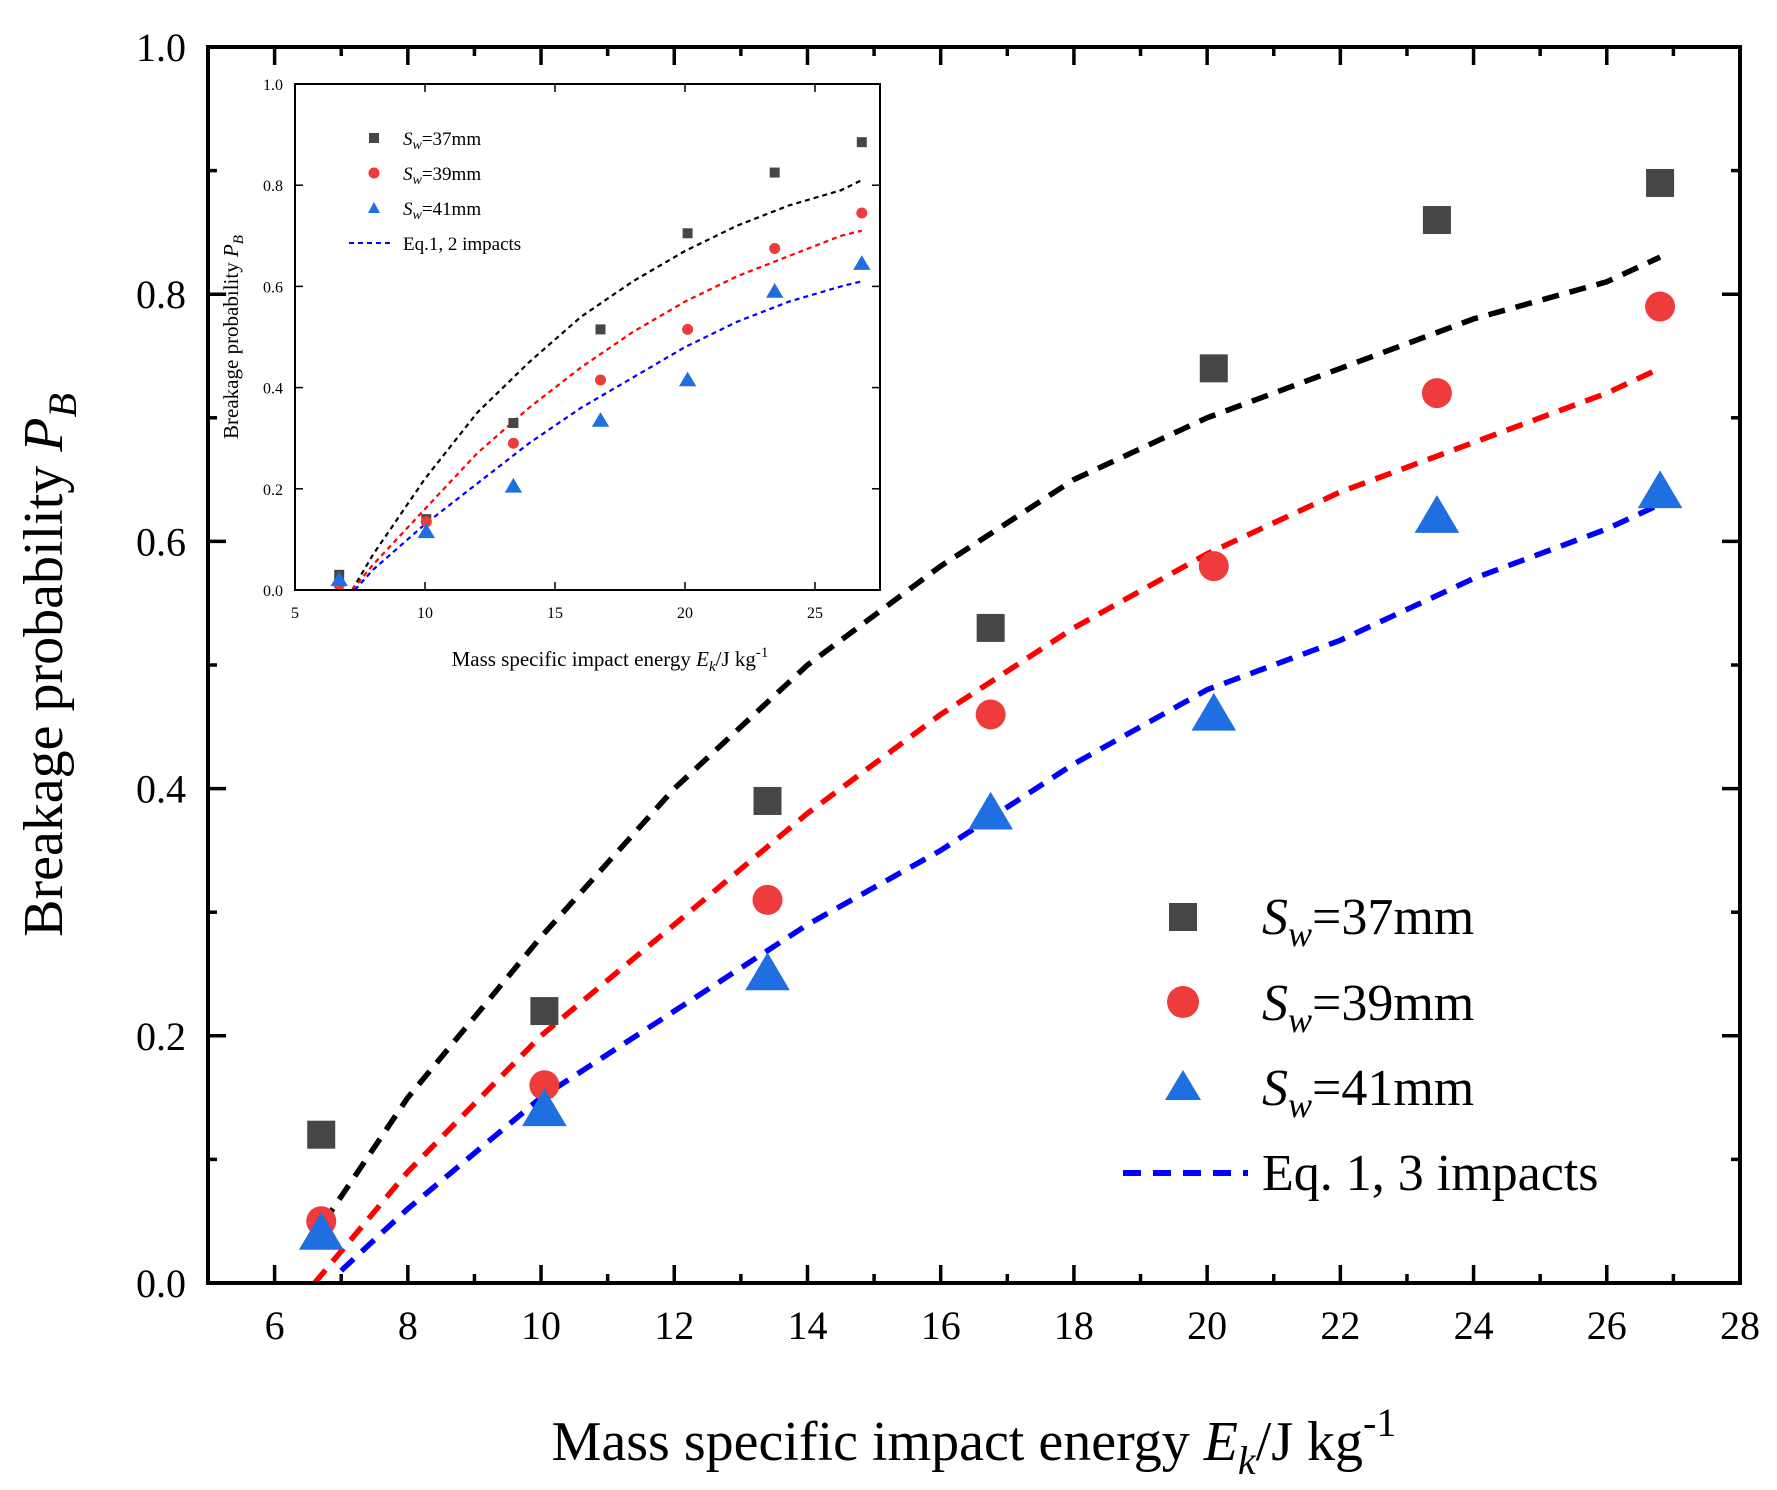 The image size is (1777, 1490). Describe the element at coordinates (442, 176) in the screenshot. I see `inset-legend-label-sw39: Sw=39mm` at that location.